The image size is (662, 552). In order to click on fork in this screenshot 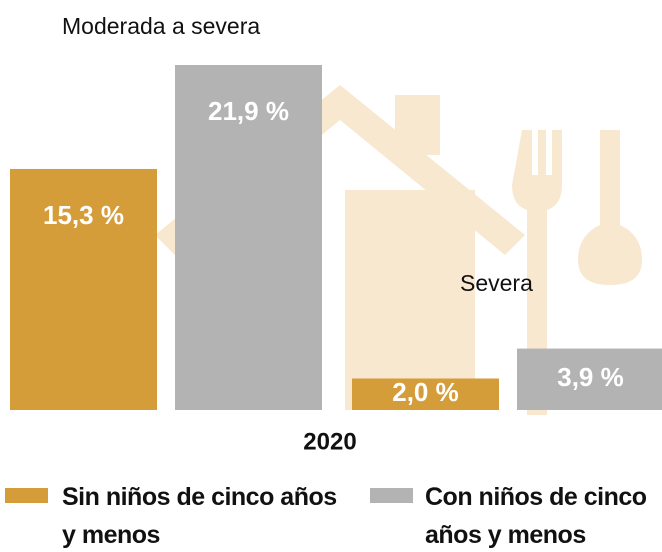, I will do `click(537, 272)`.